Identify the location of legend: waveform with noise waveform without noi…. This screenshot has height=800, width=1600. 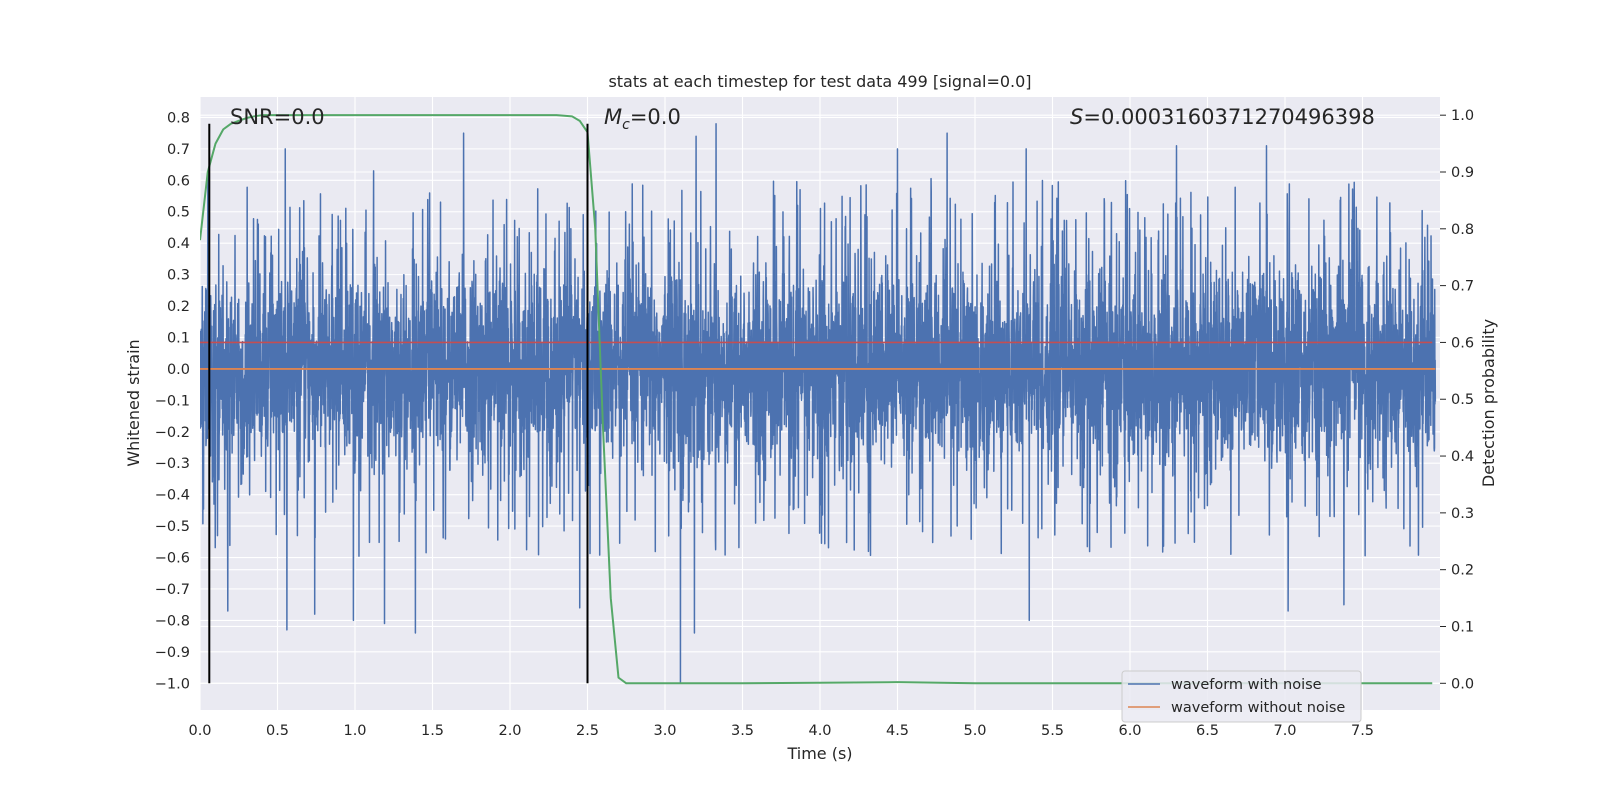
(1241, 696).